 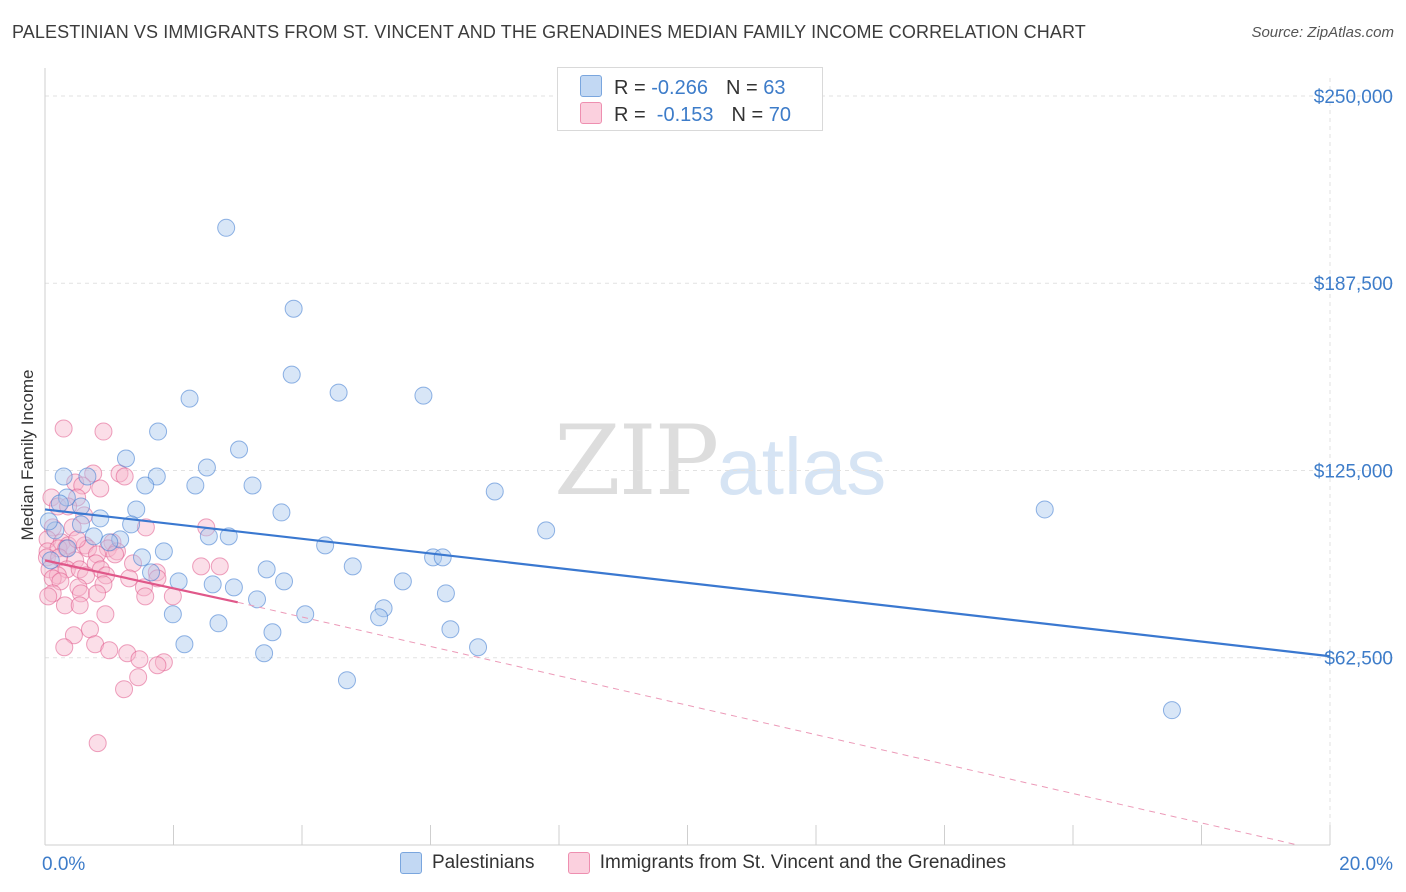 I want to click on legend-n-value: 70, so click(x=780, y=115).